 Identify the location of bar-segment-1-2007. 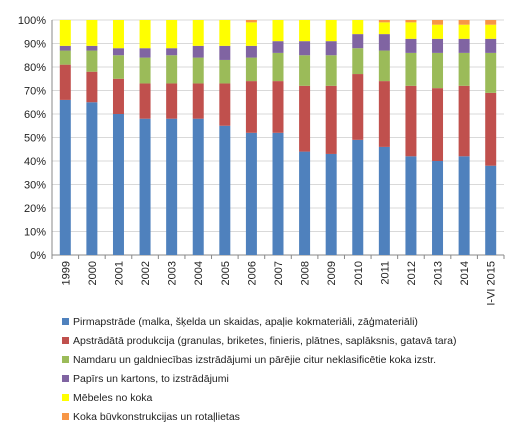
(278, 193).